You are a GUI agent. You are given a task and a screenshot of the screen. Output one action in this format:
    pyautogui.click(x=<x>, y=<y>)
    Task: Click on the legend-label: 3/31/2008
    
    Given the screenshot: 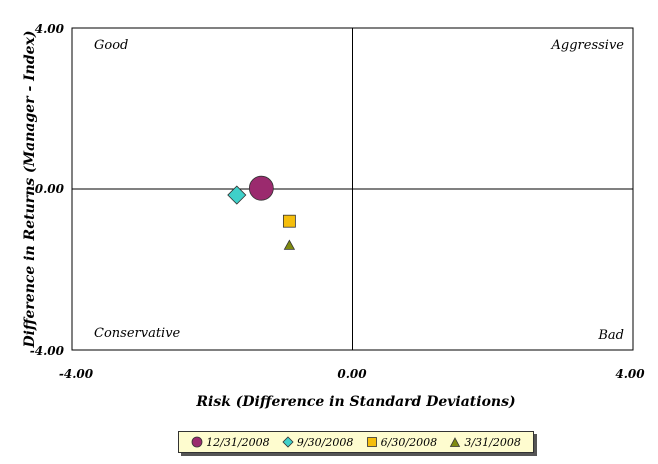 What is the action you would take?
    pyautogui.click(x=492, y=442)
    